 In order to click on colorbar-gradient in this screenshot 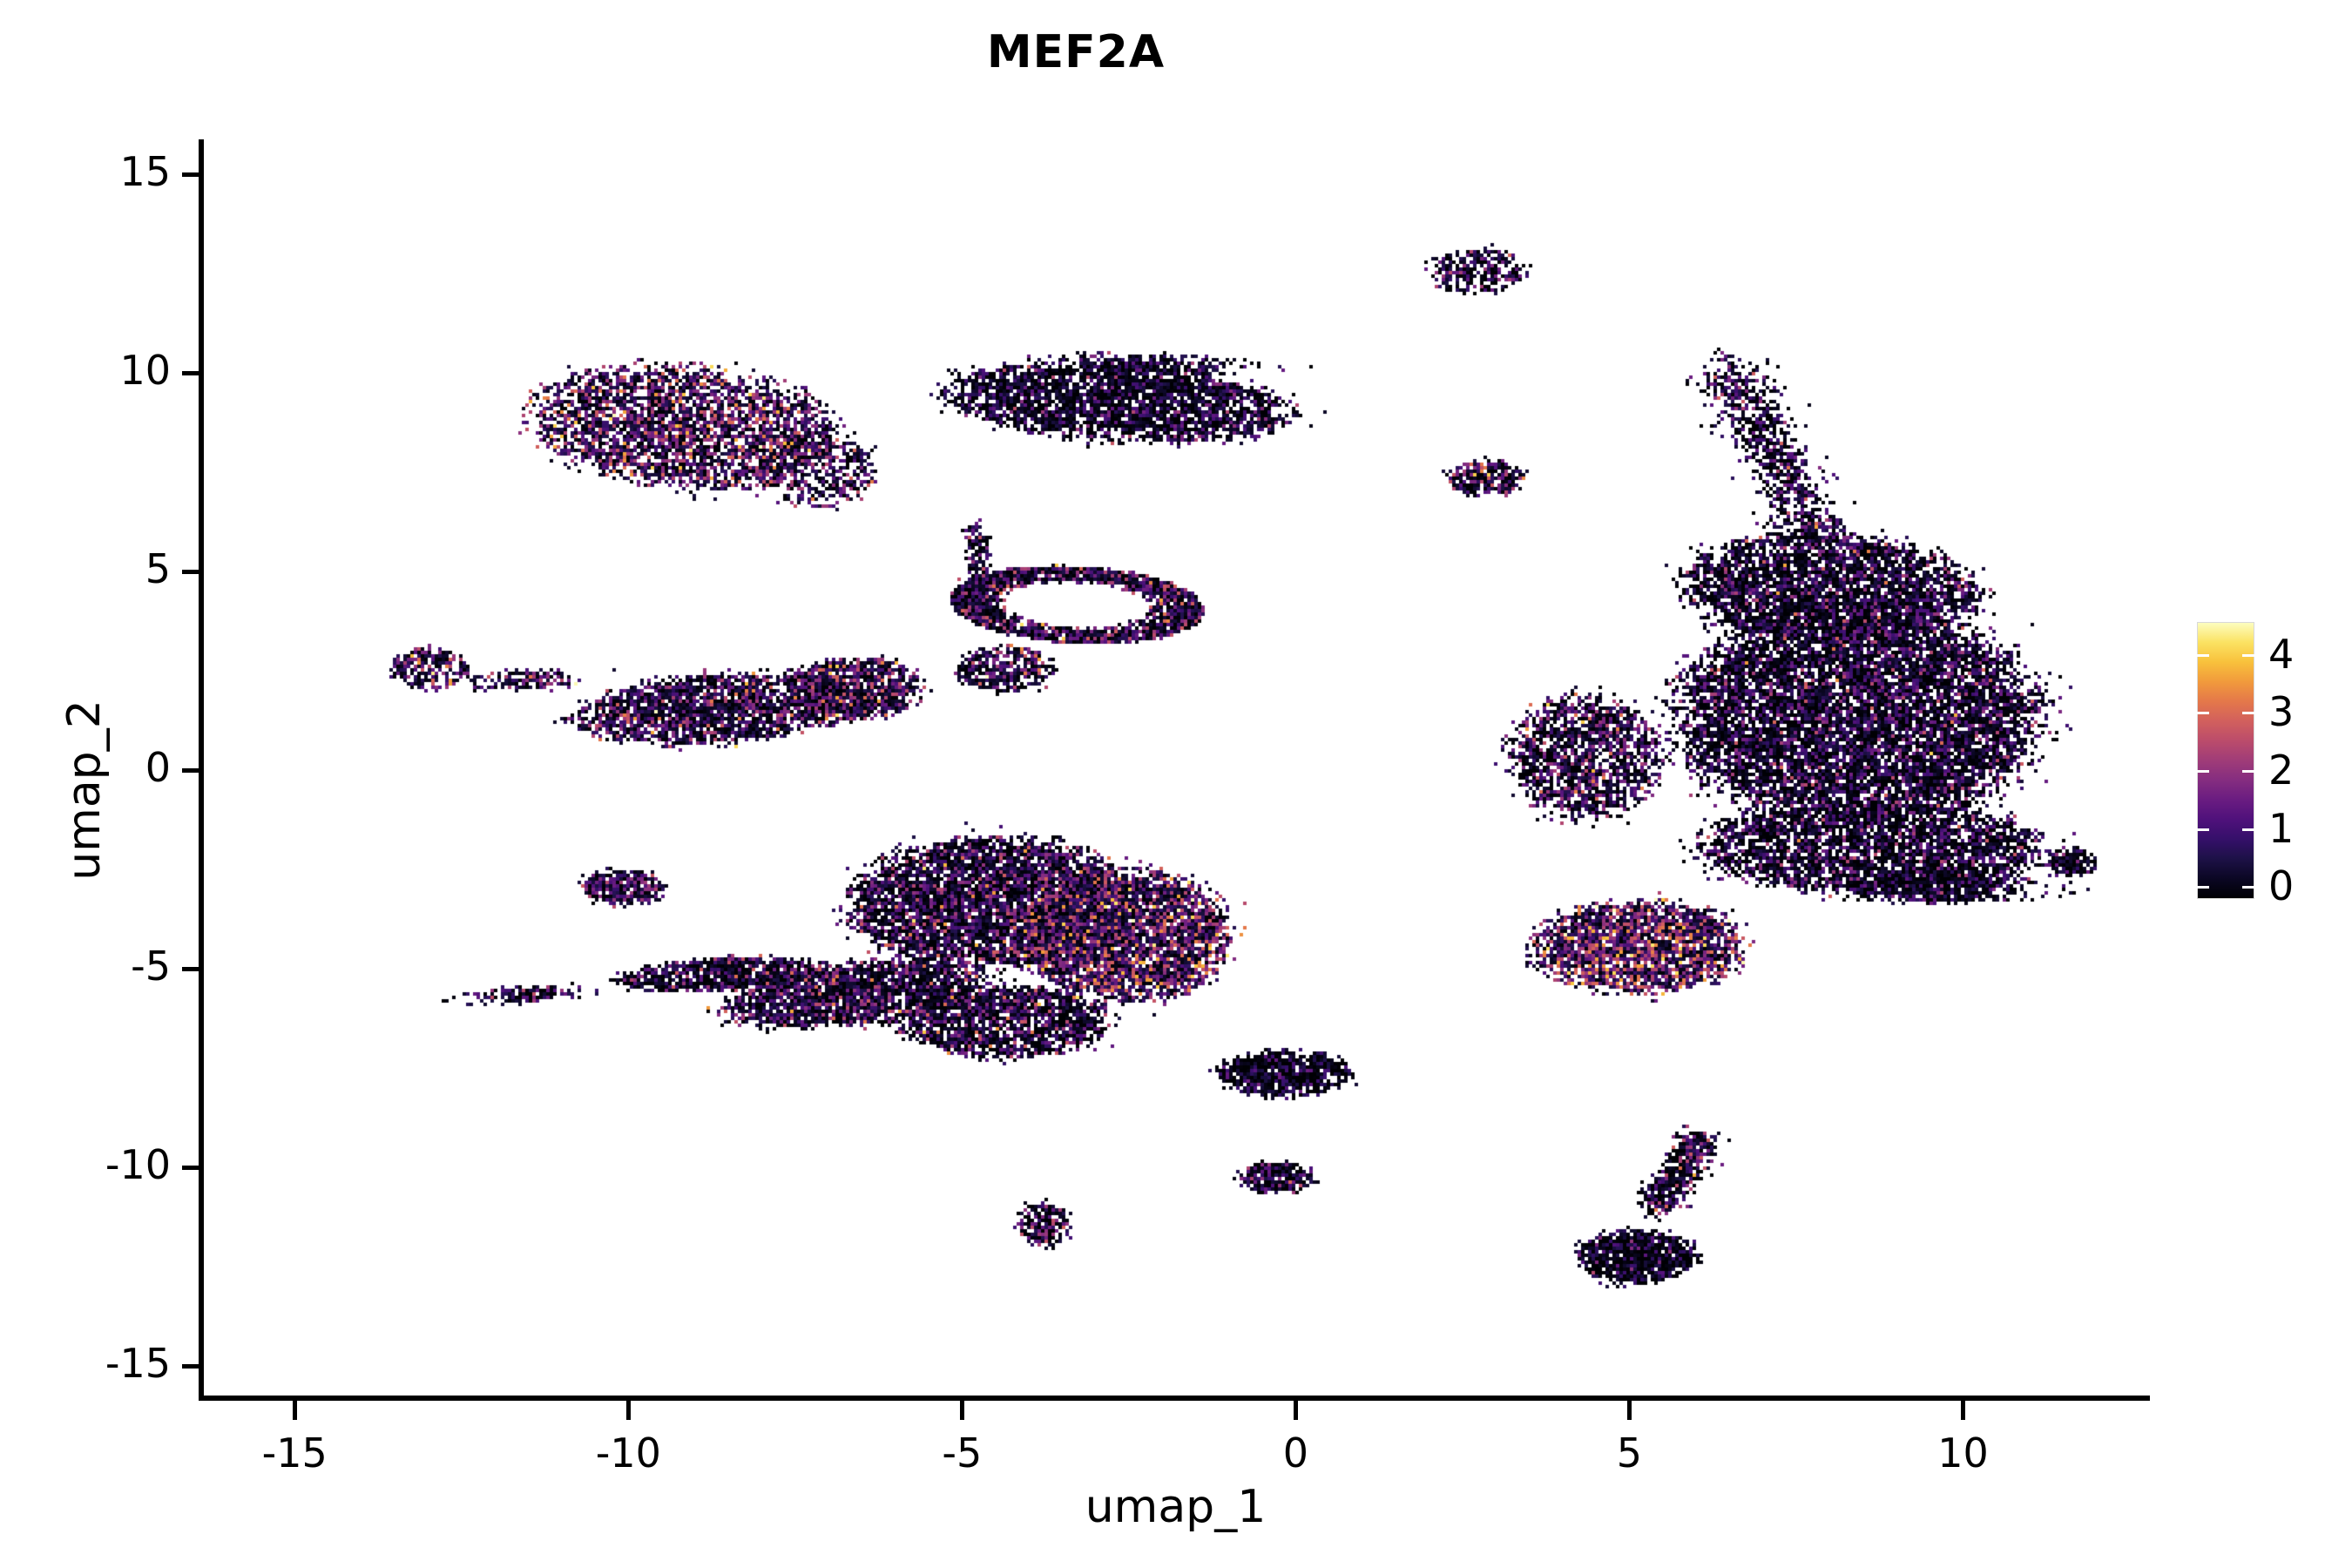, I will do `click(2225, 761)`.